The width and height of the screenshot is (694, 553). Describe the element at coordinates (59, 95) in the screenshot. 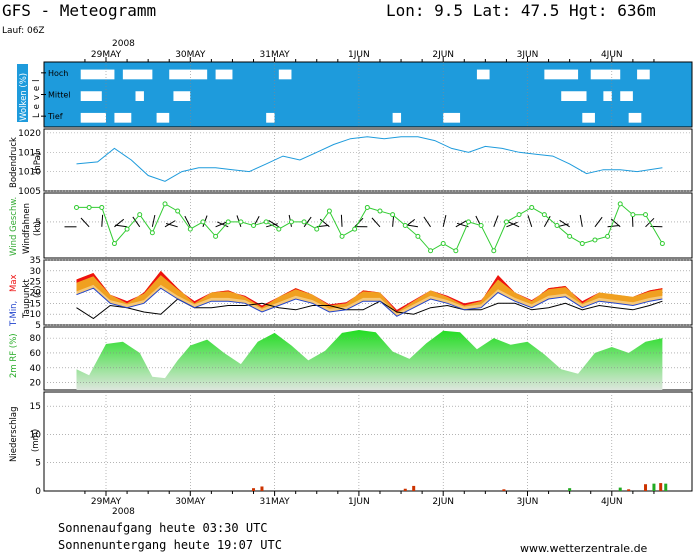

I see `cloud-level-label: Mittel` at that location.